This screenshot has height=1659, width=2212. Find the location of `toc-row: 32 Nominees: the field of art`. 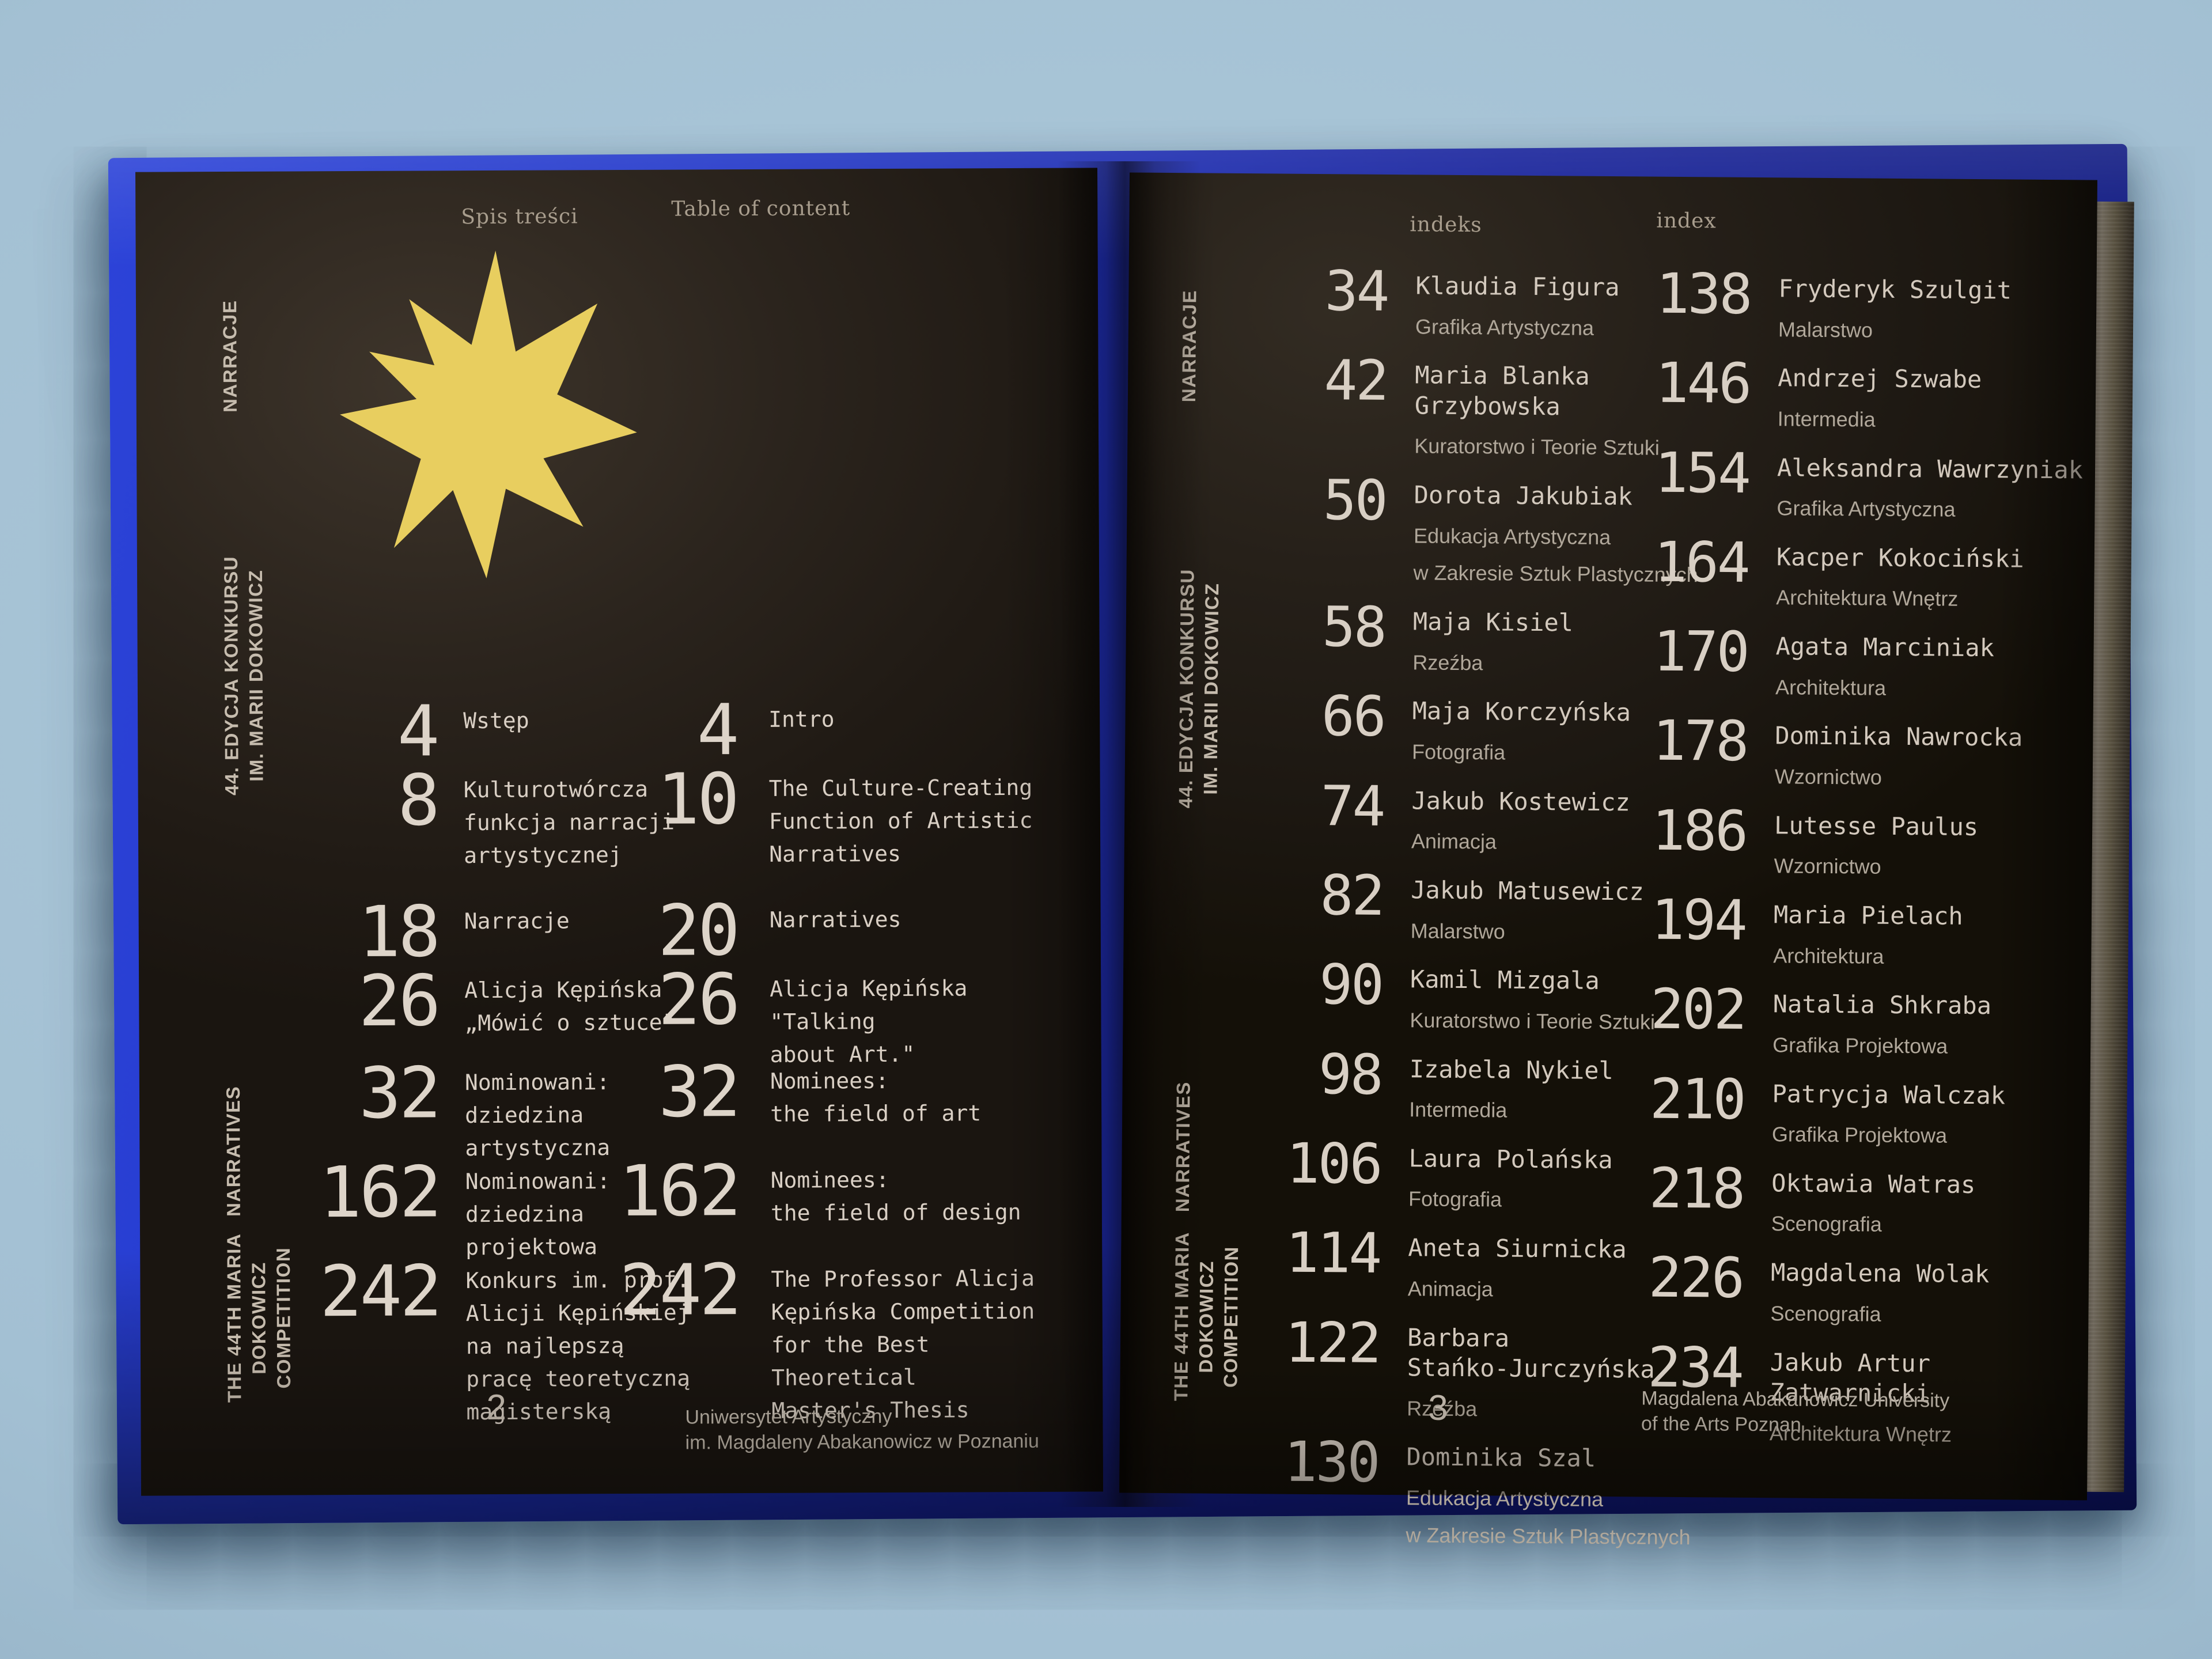

toc-row: 32 Nominees: the field of art is located at coordinates (845, 1107).